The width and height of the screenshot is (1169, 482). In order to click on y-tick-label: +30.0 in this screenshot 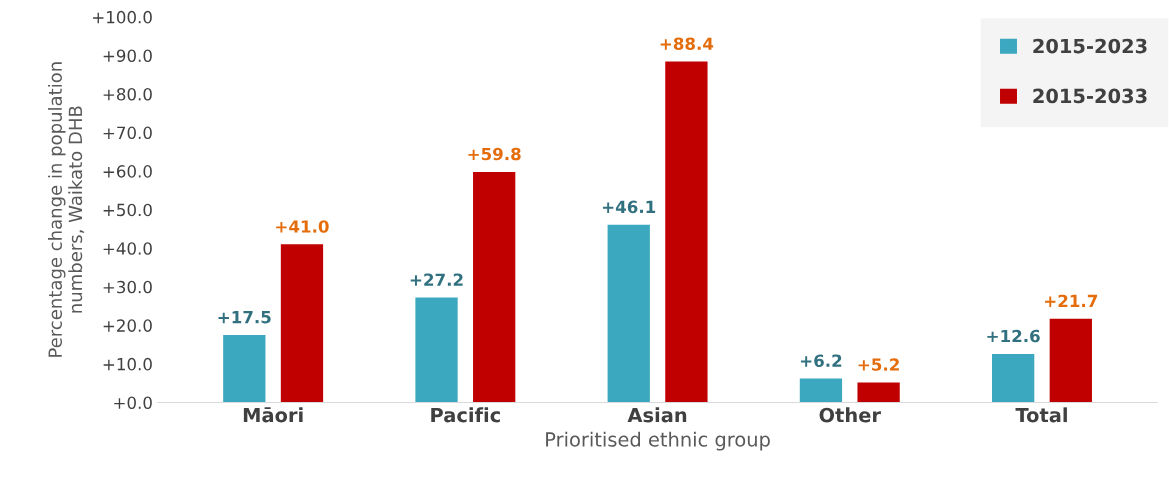, I will do `click(127, 287)`.